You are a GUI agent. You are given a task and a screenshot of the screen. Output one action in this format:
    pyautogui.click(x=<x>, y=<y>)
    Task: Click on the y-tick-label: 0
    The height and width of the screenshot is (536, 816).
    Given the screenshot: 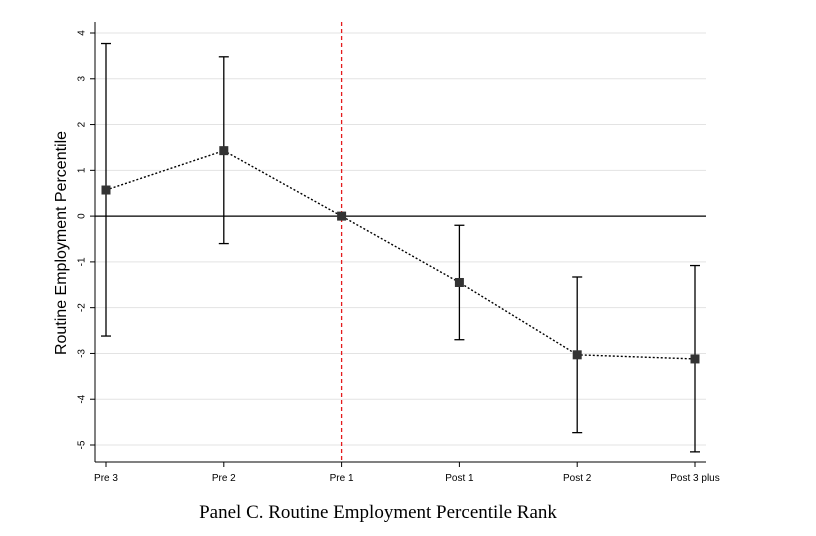 What is the action you would take?
    pyautogui.click(x=82, y=216)
    